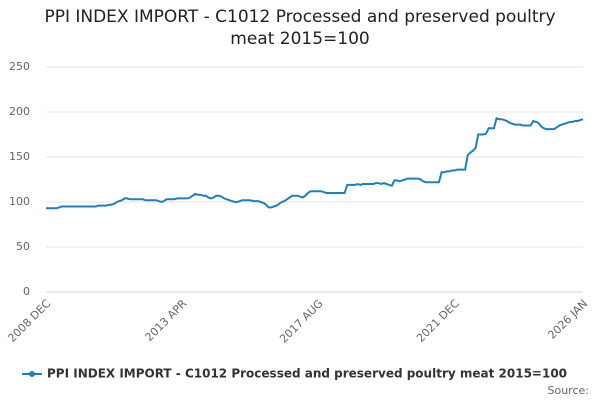  What do you see at coordinates (569, 390) in the screenshot?
I see `source: Source:` at bounding box center [569, 390].